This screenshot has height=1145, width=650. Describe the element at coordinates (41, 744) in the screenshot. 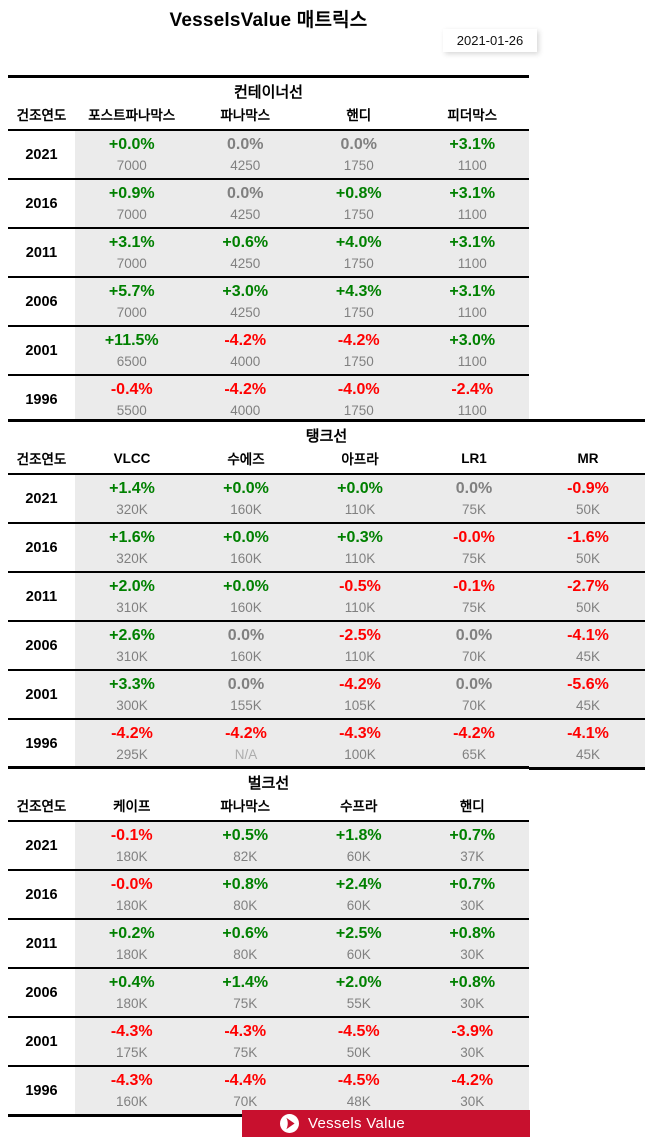

I see `year-label: 1996` at that location.